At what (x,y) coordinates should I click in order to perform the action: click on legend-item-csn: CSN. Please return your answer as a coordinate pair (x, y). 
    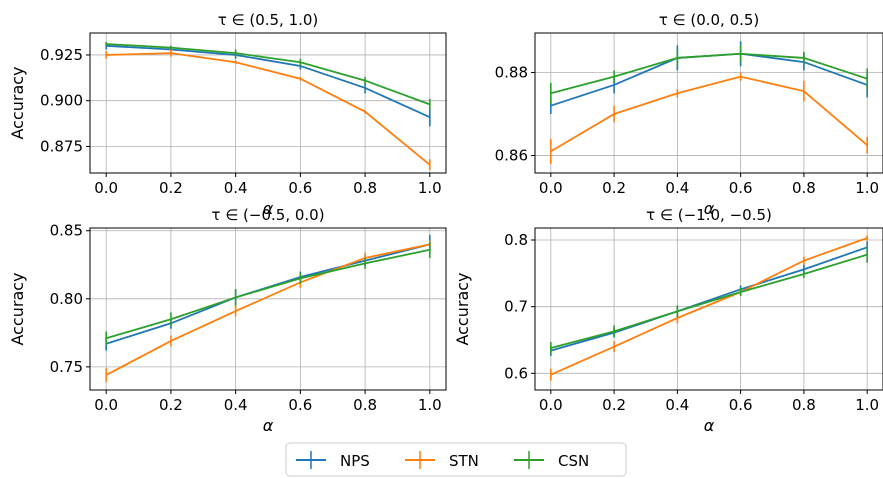
    Looking at the image, I should click on (551, 460).